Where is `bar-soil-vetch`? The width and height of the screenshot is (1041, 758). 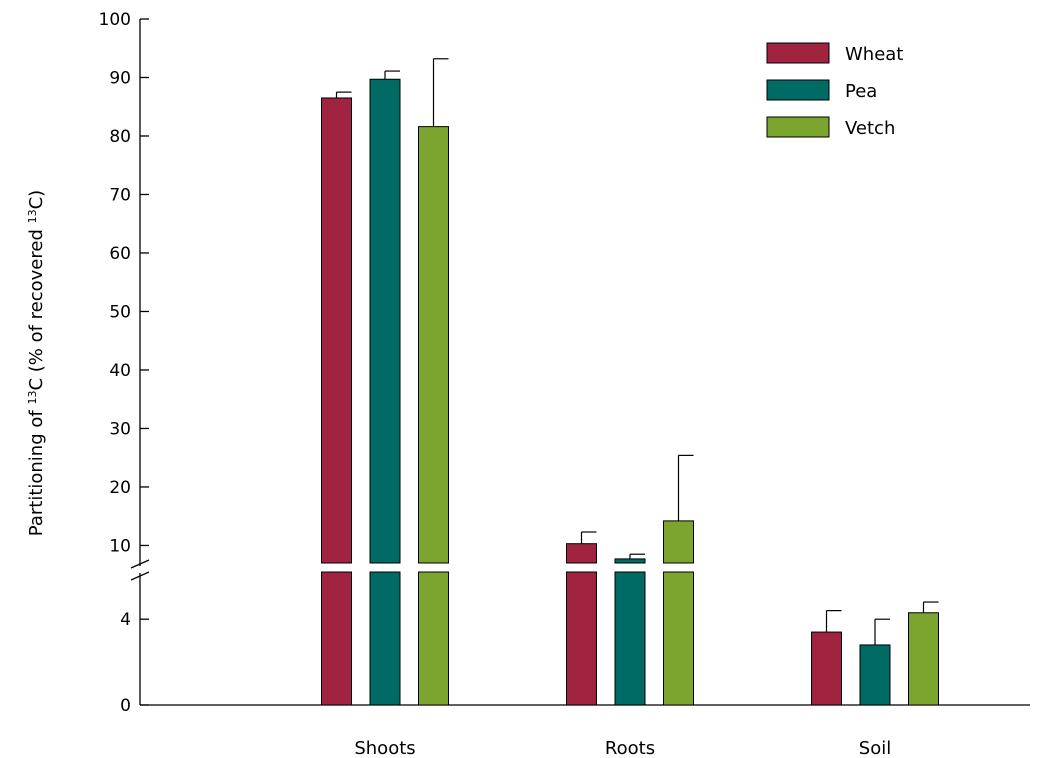 bar-soil-vetch is located at coordinates (923, 659).